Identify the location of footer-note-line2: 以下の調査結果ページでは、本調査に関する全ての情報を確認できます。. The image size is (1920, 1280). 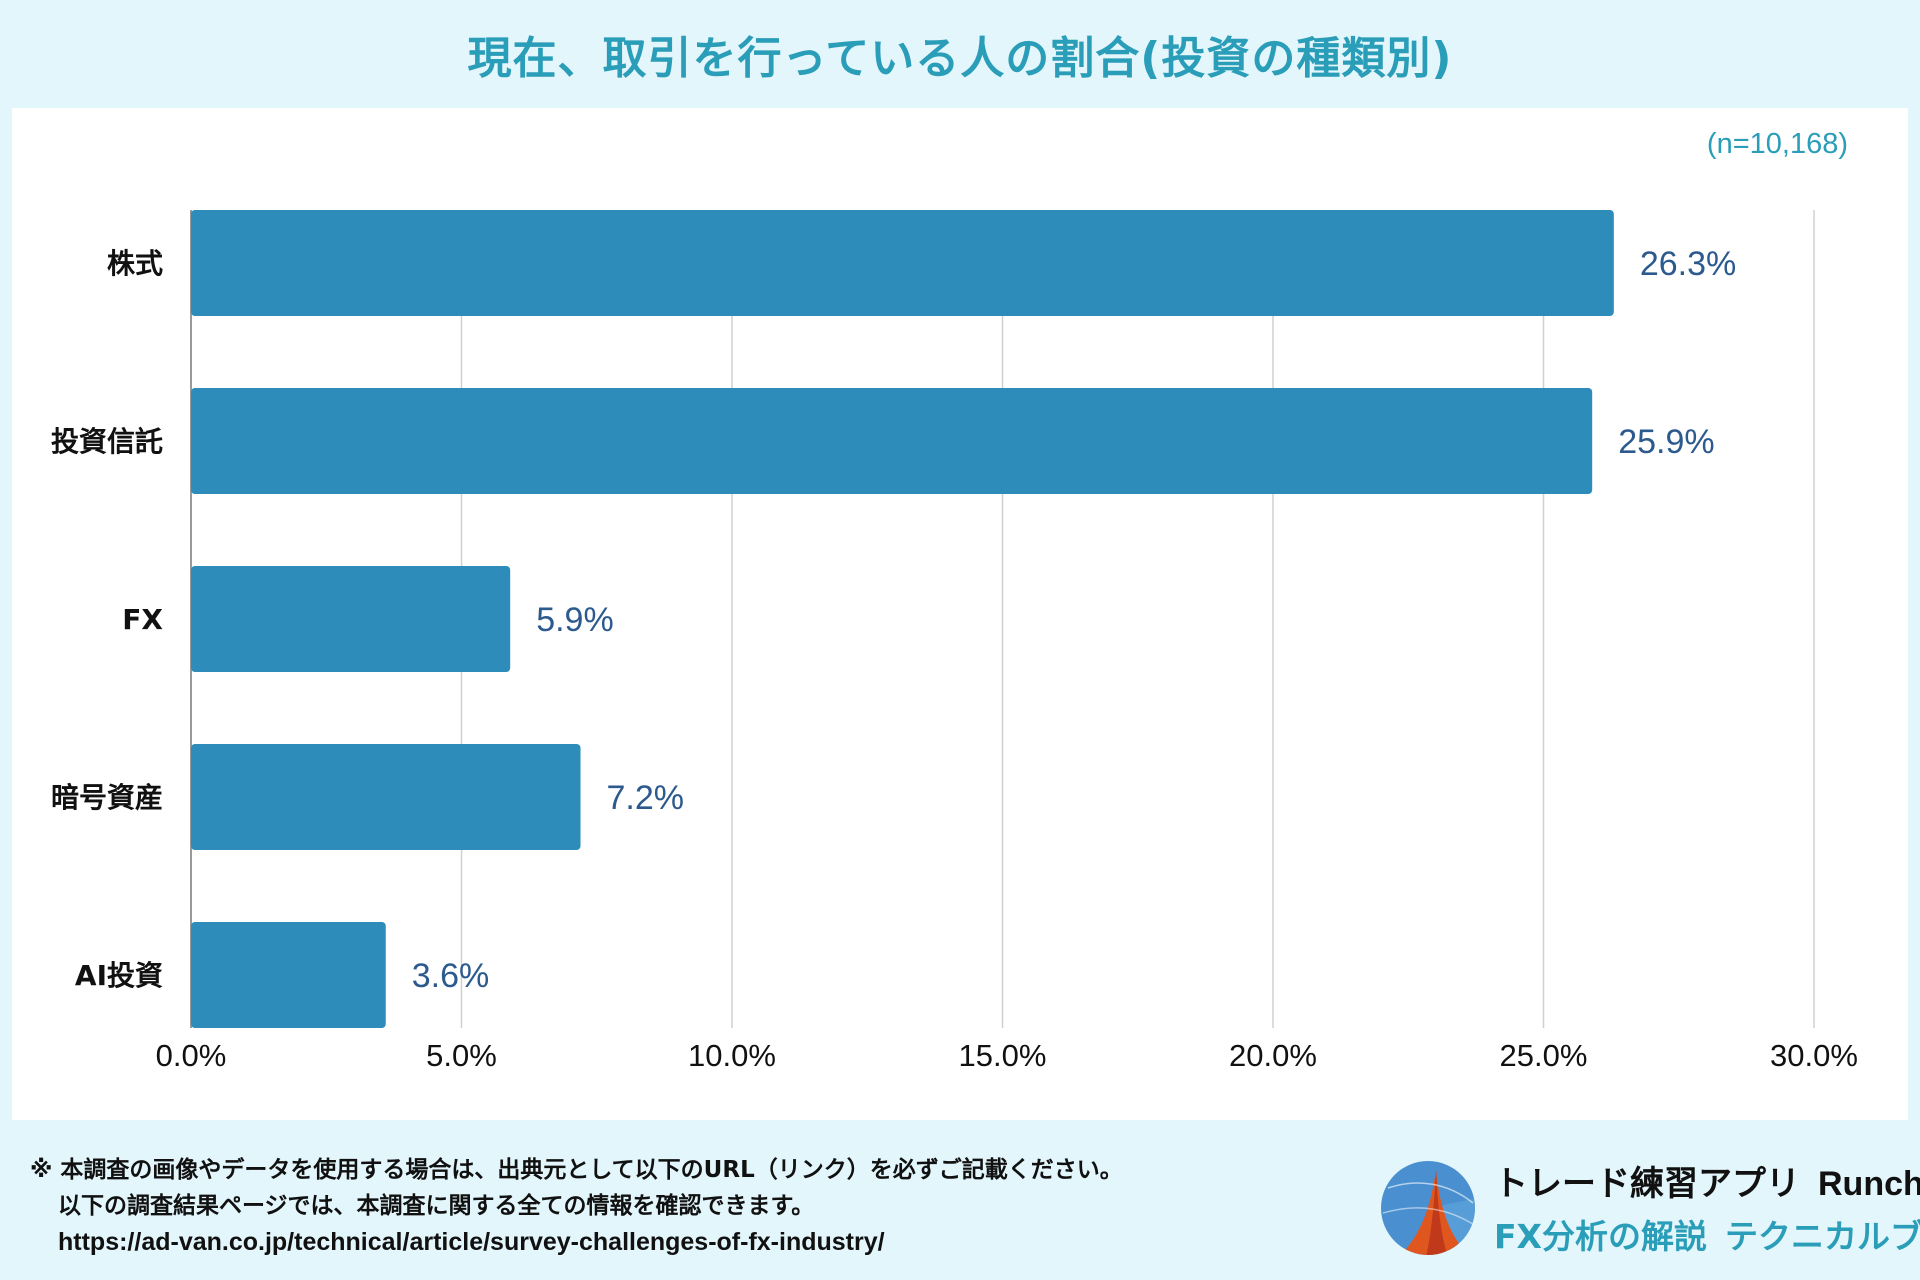
(436, 1206).